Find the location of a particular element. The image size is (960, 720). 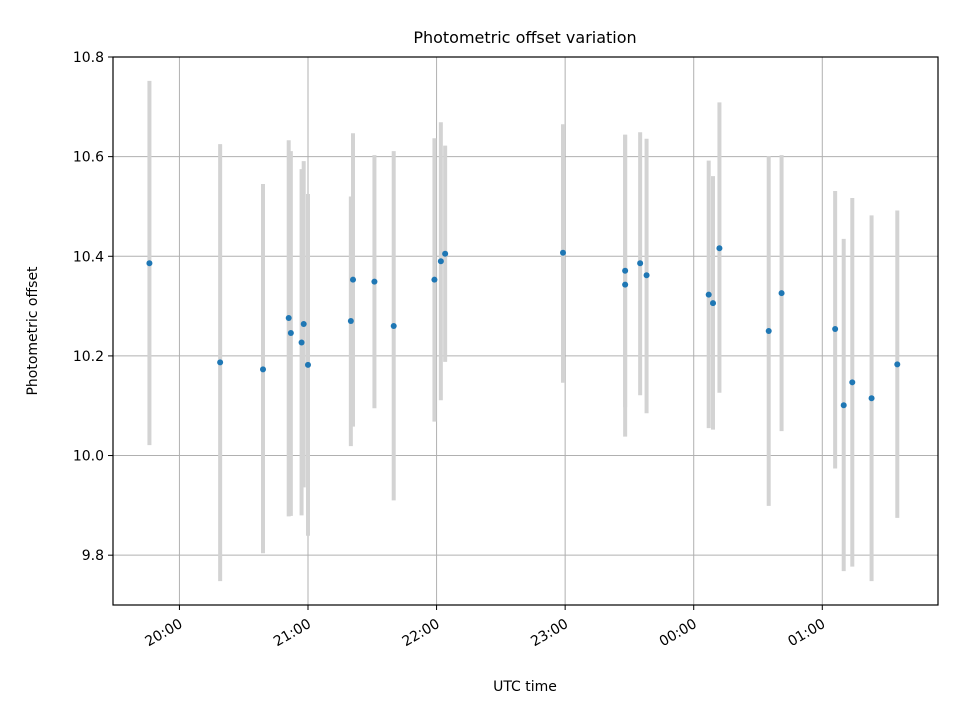

y-tick-label: 10.2 is located at coordinates (88, 357).